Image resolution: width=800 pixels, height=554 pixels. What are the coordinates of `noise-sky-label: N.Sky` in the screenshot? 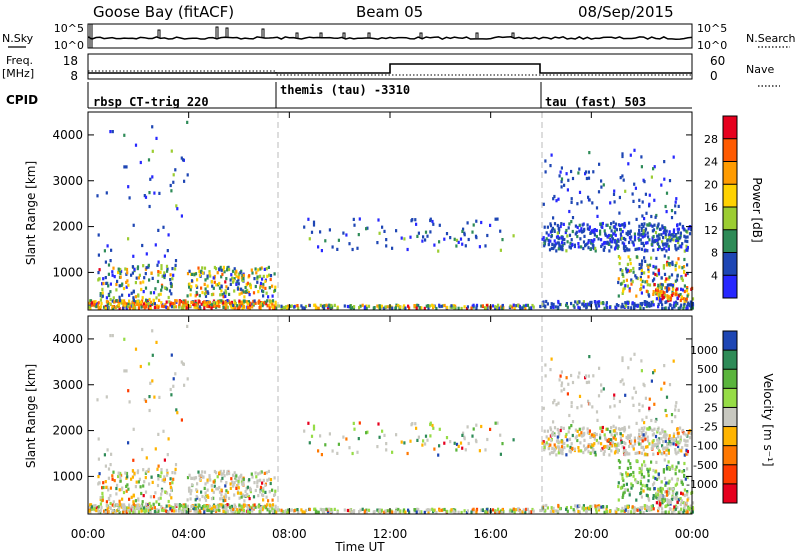 It's located at (18, 38).